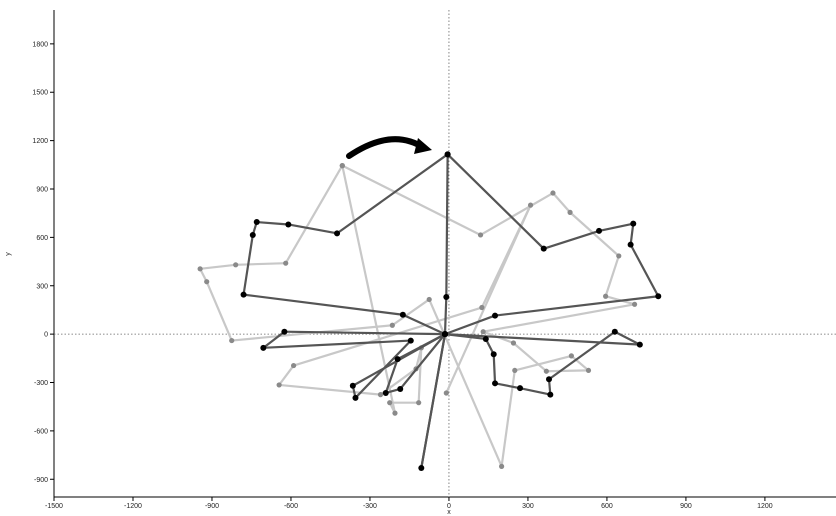 This screenshot has height=516, width=836. What do you see at coordinates (449, 512) in the screenshot?
I see `x-axis-title: x` at bounding box center [449, 512].